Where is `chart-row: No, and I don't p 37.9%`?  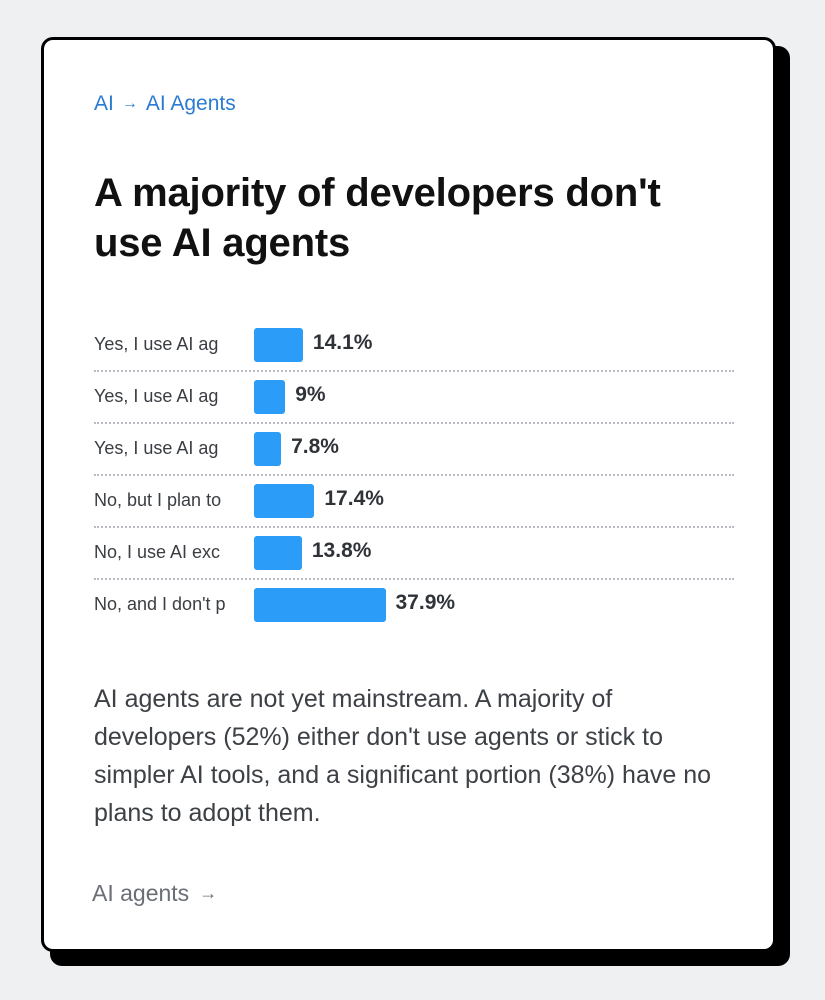 chart-row: No, and I don't p 37.9% is located at coordinates (414, 606).